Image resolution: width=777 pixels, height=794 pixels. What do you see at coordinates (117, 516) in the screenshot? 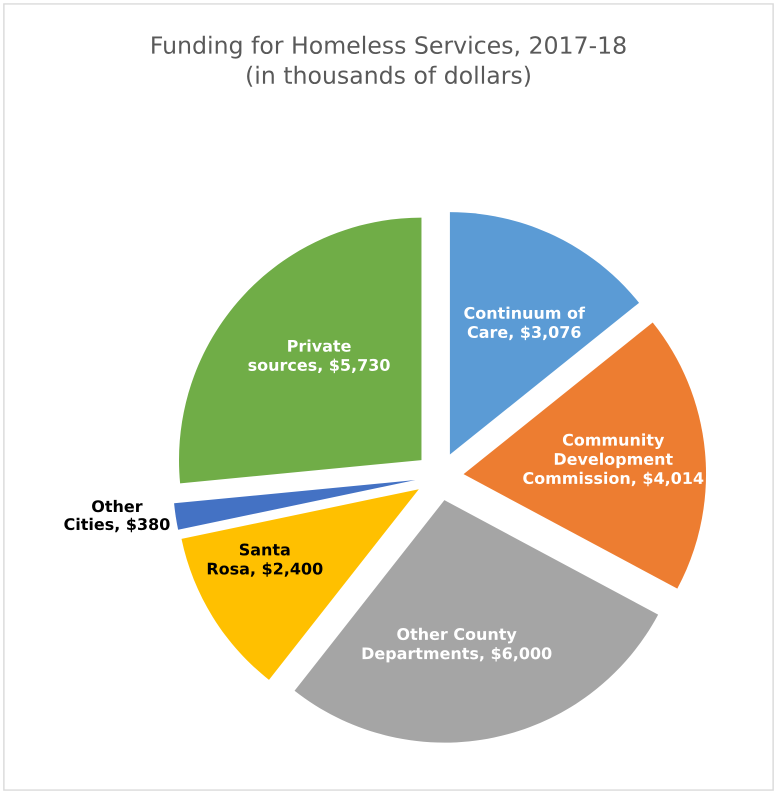
I see `slice-label: Other Cities, $380` at bounding box center [117, 516].